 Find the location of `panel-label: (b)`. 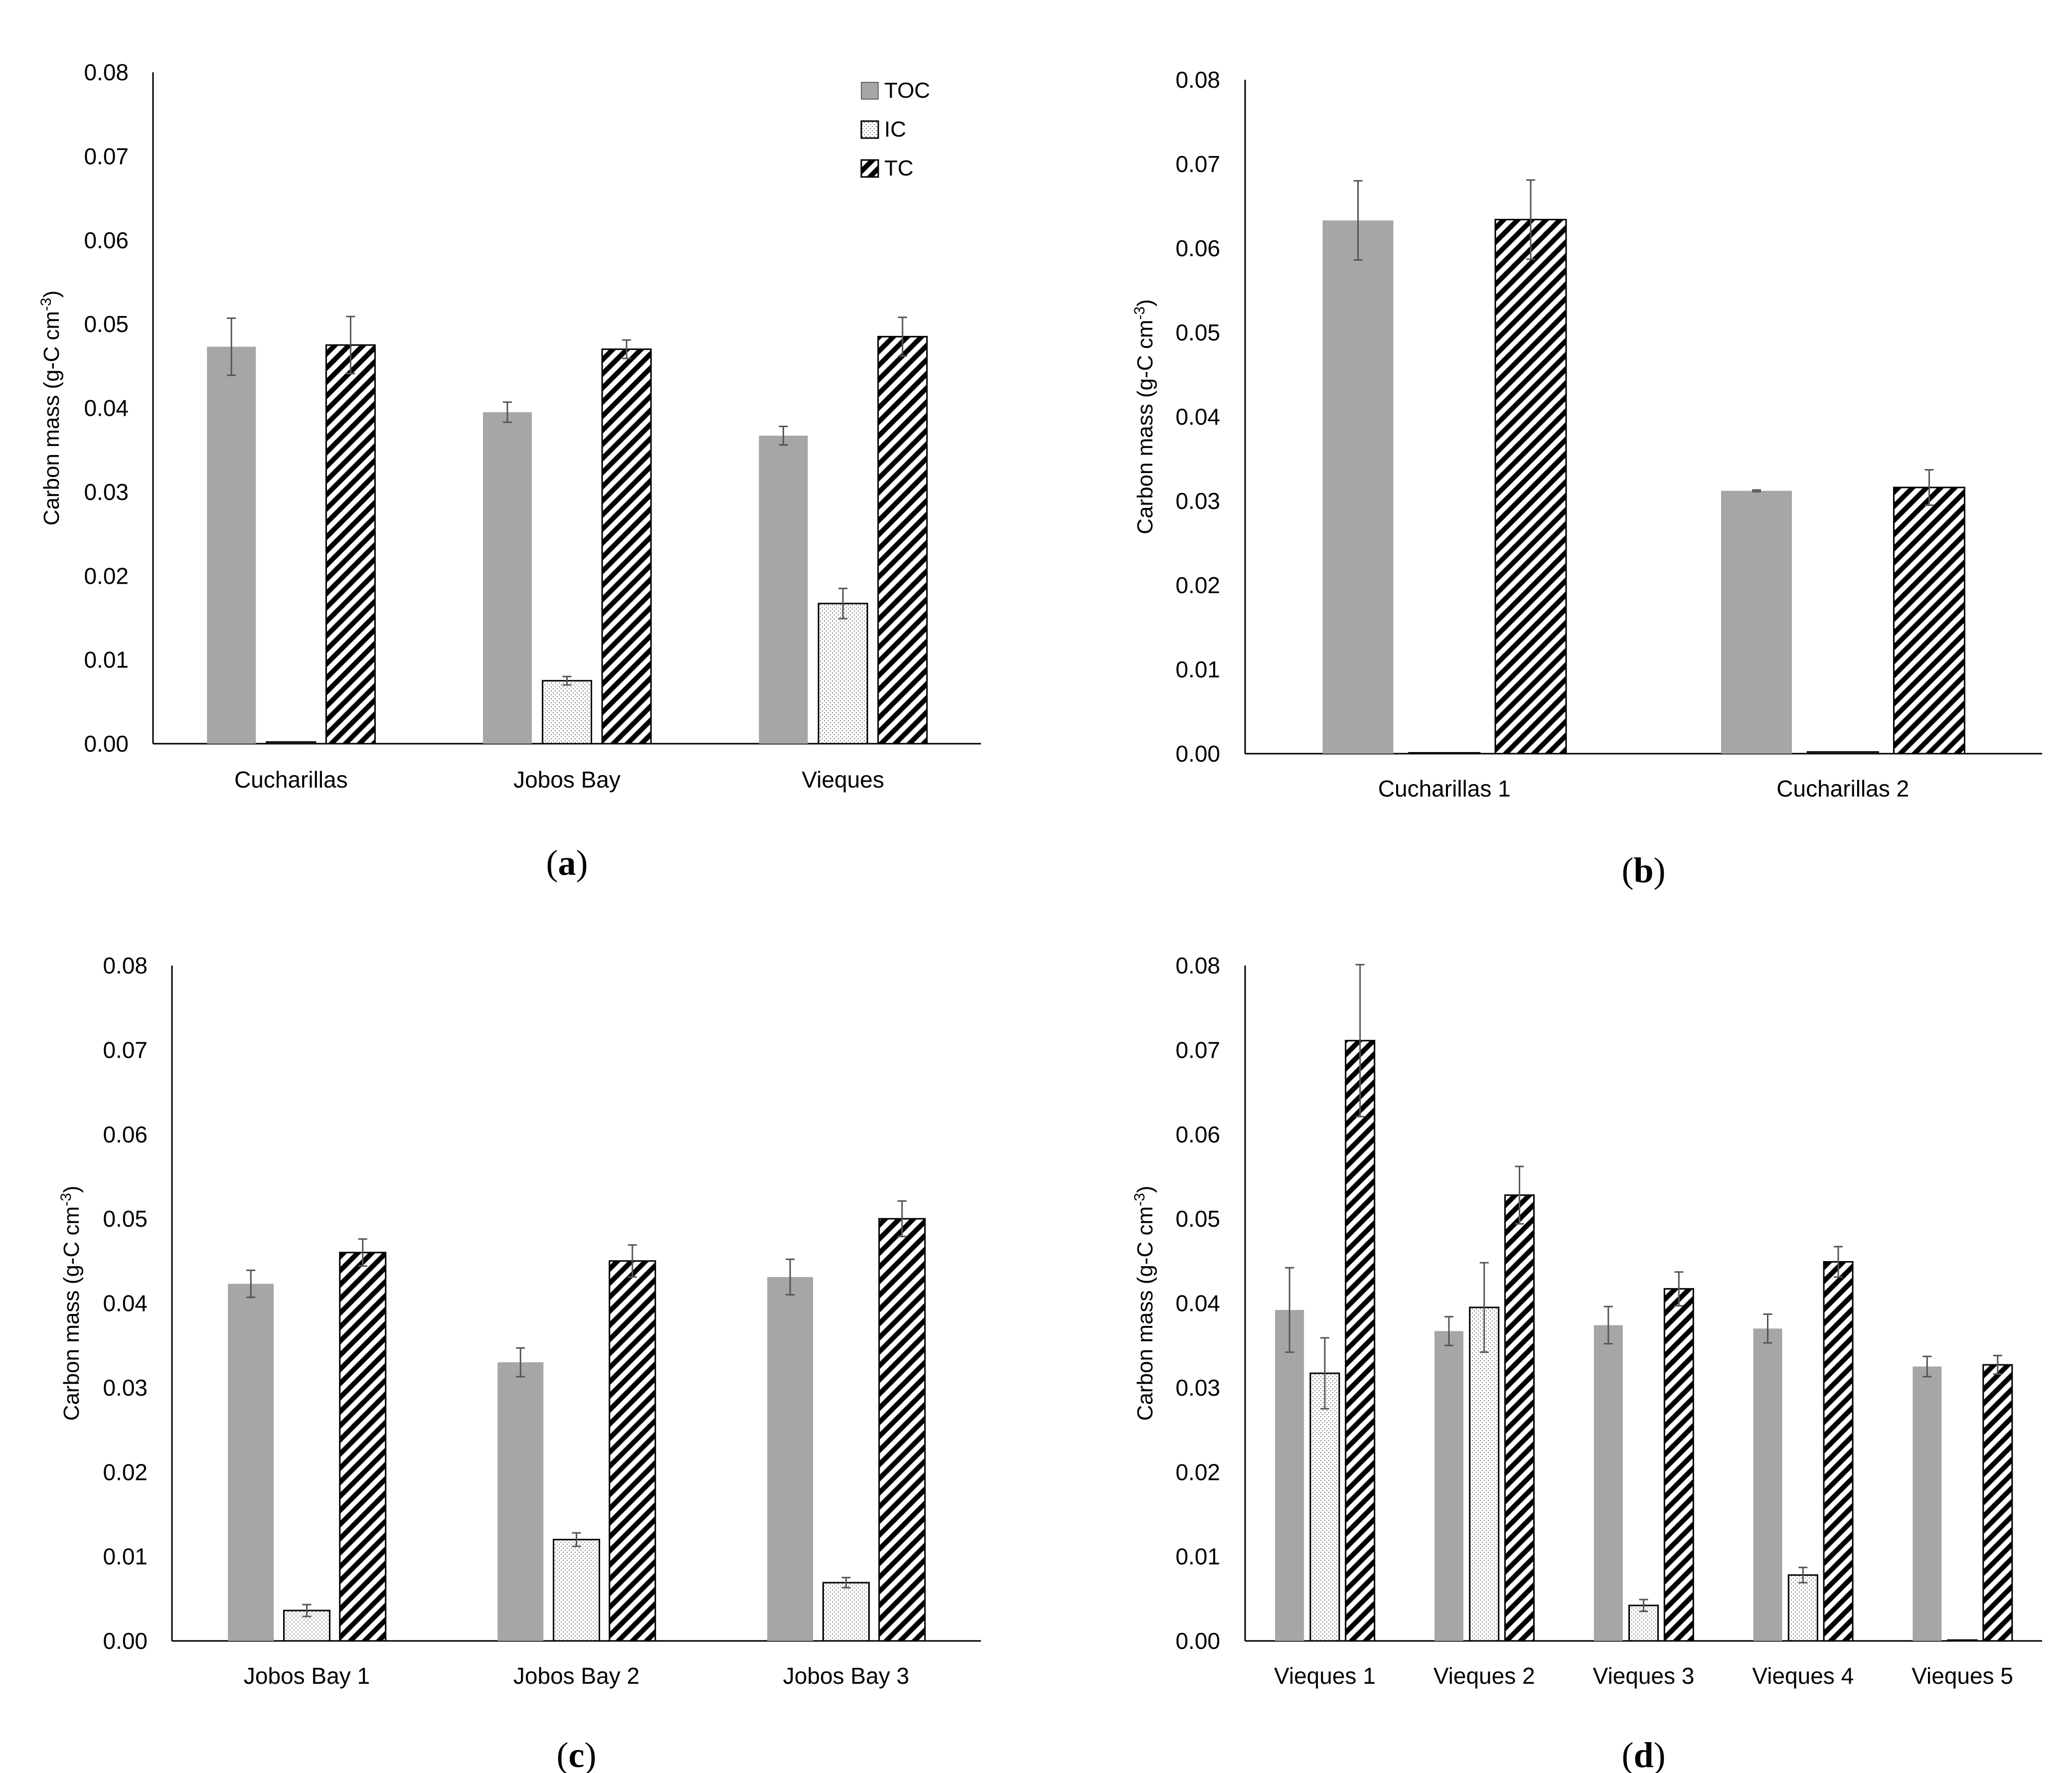

panel-label: (b) is located at coordinates (1643, 870).